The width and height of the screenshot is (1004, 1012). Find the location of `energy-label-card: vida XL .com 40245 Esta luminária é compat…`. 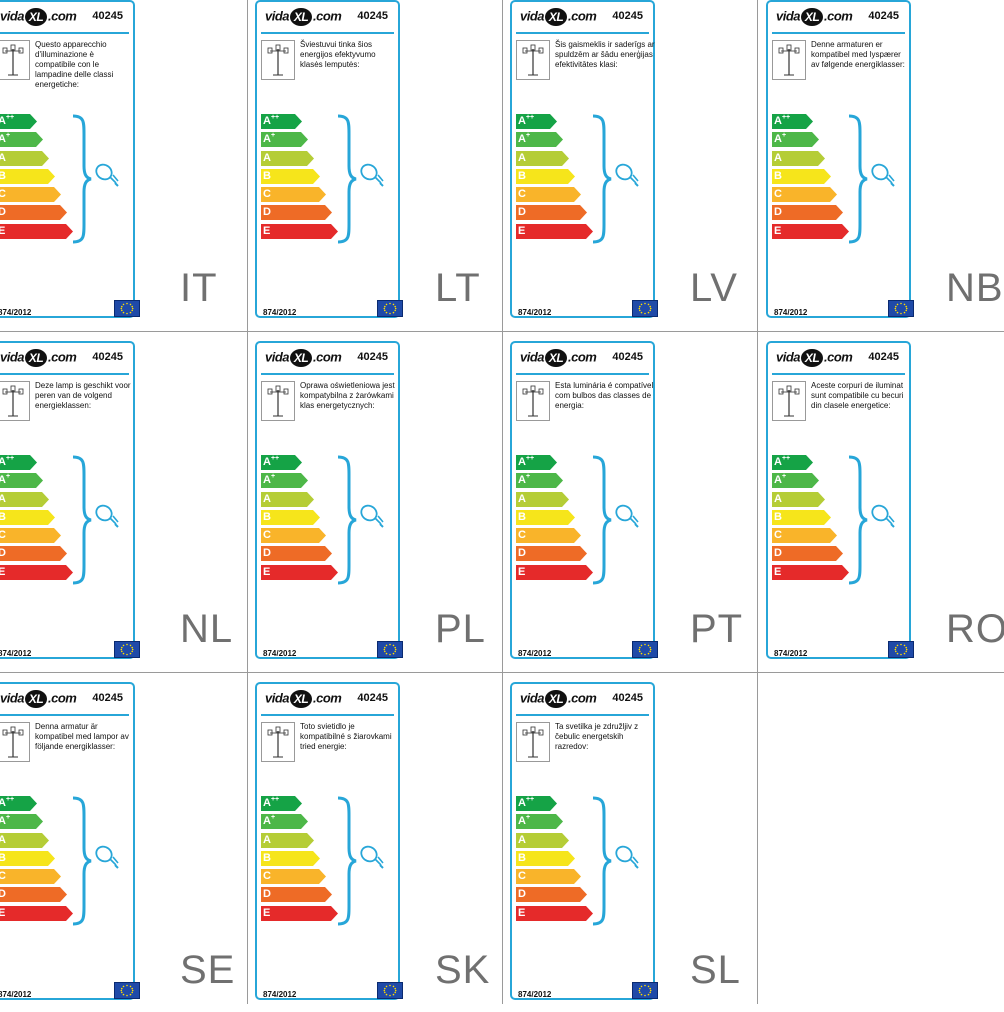

energy-label-card: vida XL .com 40245 Esta luminária é compat… is located at coordinates (584, 500).